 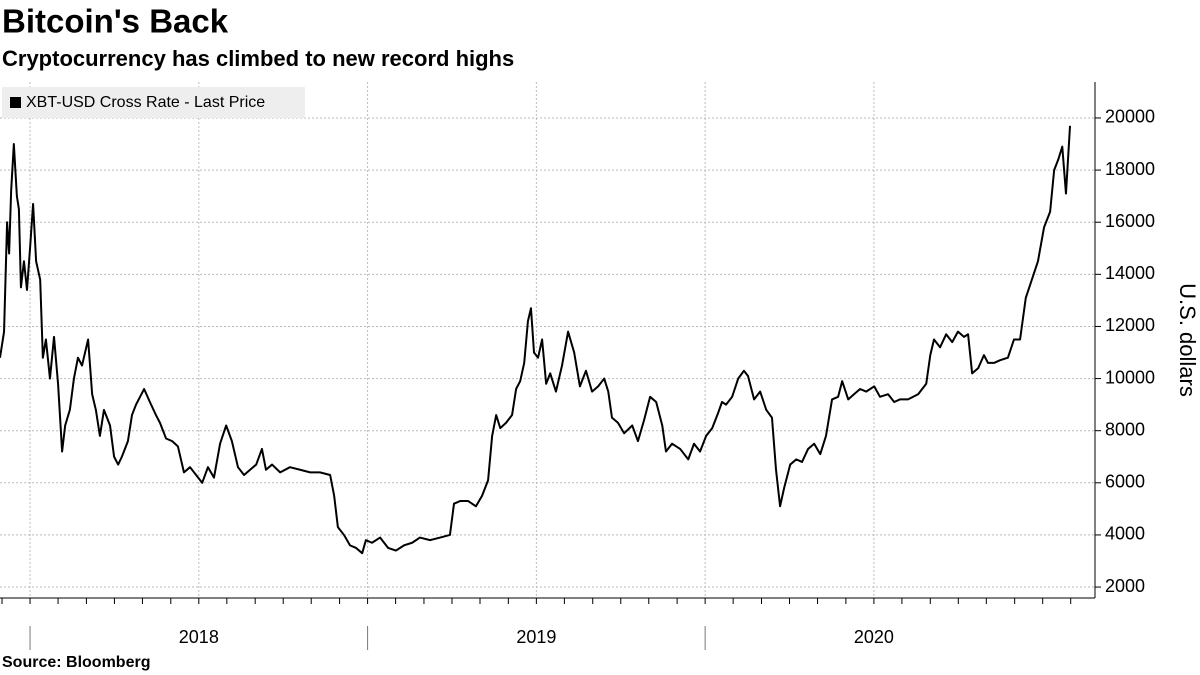 I want to click on x-tick-label: 2019, so click(x=536, y=637).